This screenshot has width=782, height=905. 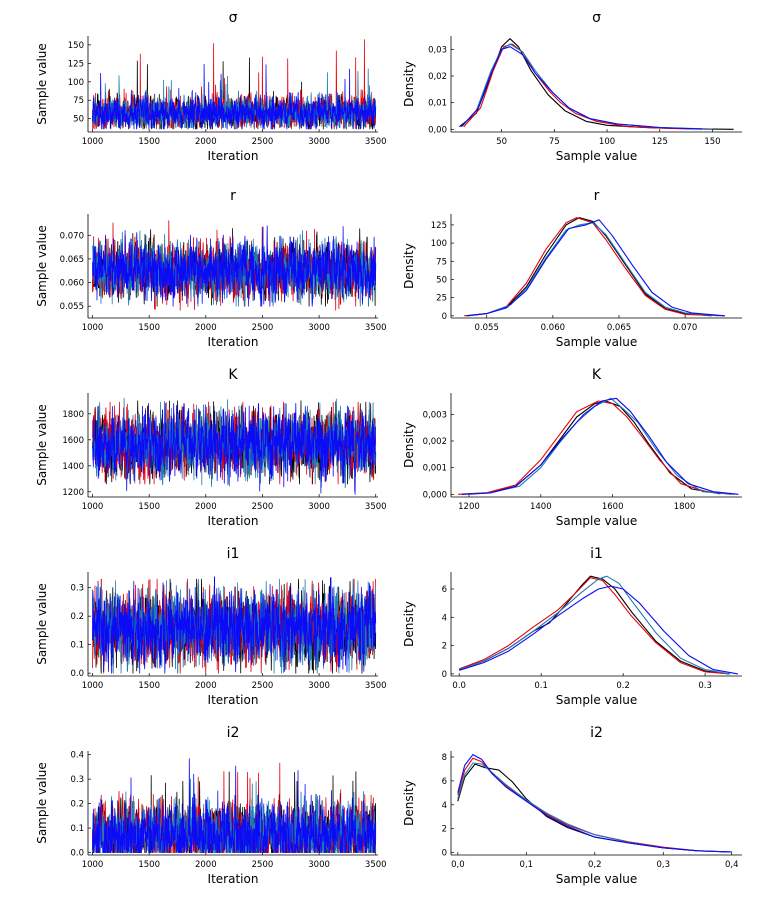 I want to click on x-tick-label: 1800, so click(x=685, y=507).